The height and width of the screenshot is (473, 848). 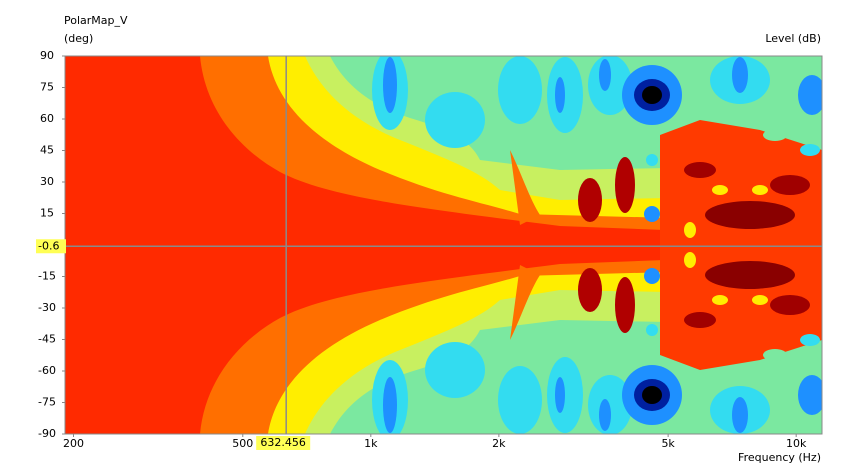 What do you see at coordinates (371, 443) in the screenshot?
I see `x-tick-label: 1k` at bounding box center [371, 443].